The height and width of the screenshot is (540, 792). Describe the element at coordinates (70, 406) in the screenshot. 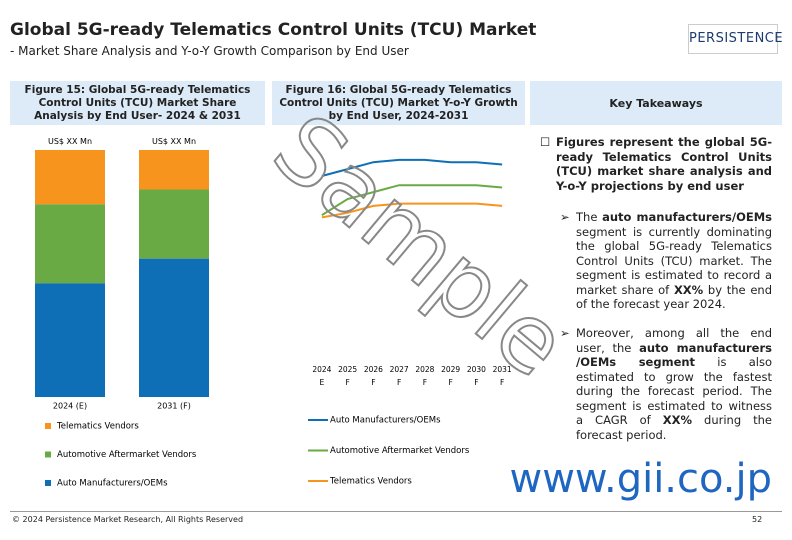

I see `x-tick-label: 2024 (E)` at that location.